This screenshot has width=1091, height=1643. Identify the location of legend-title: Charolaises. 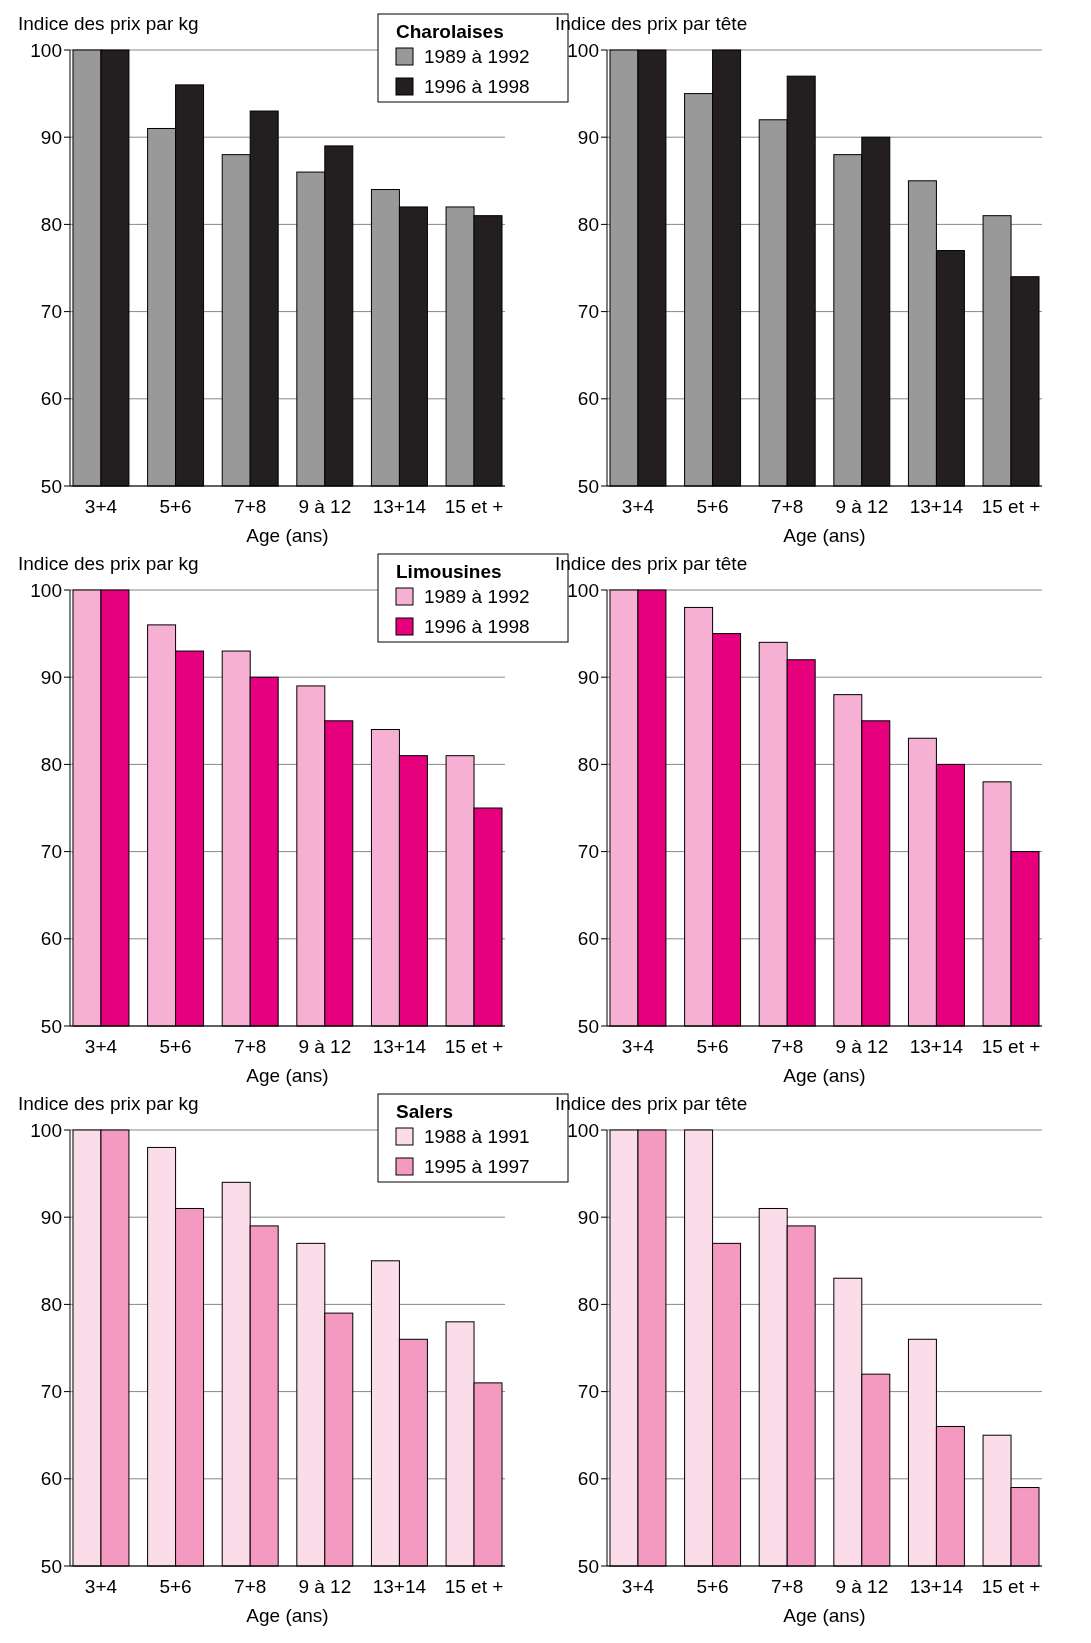
(450, 31).